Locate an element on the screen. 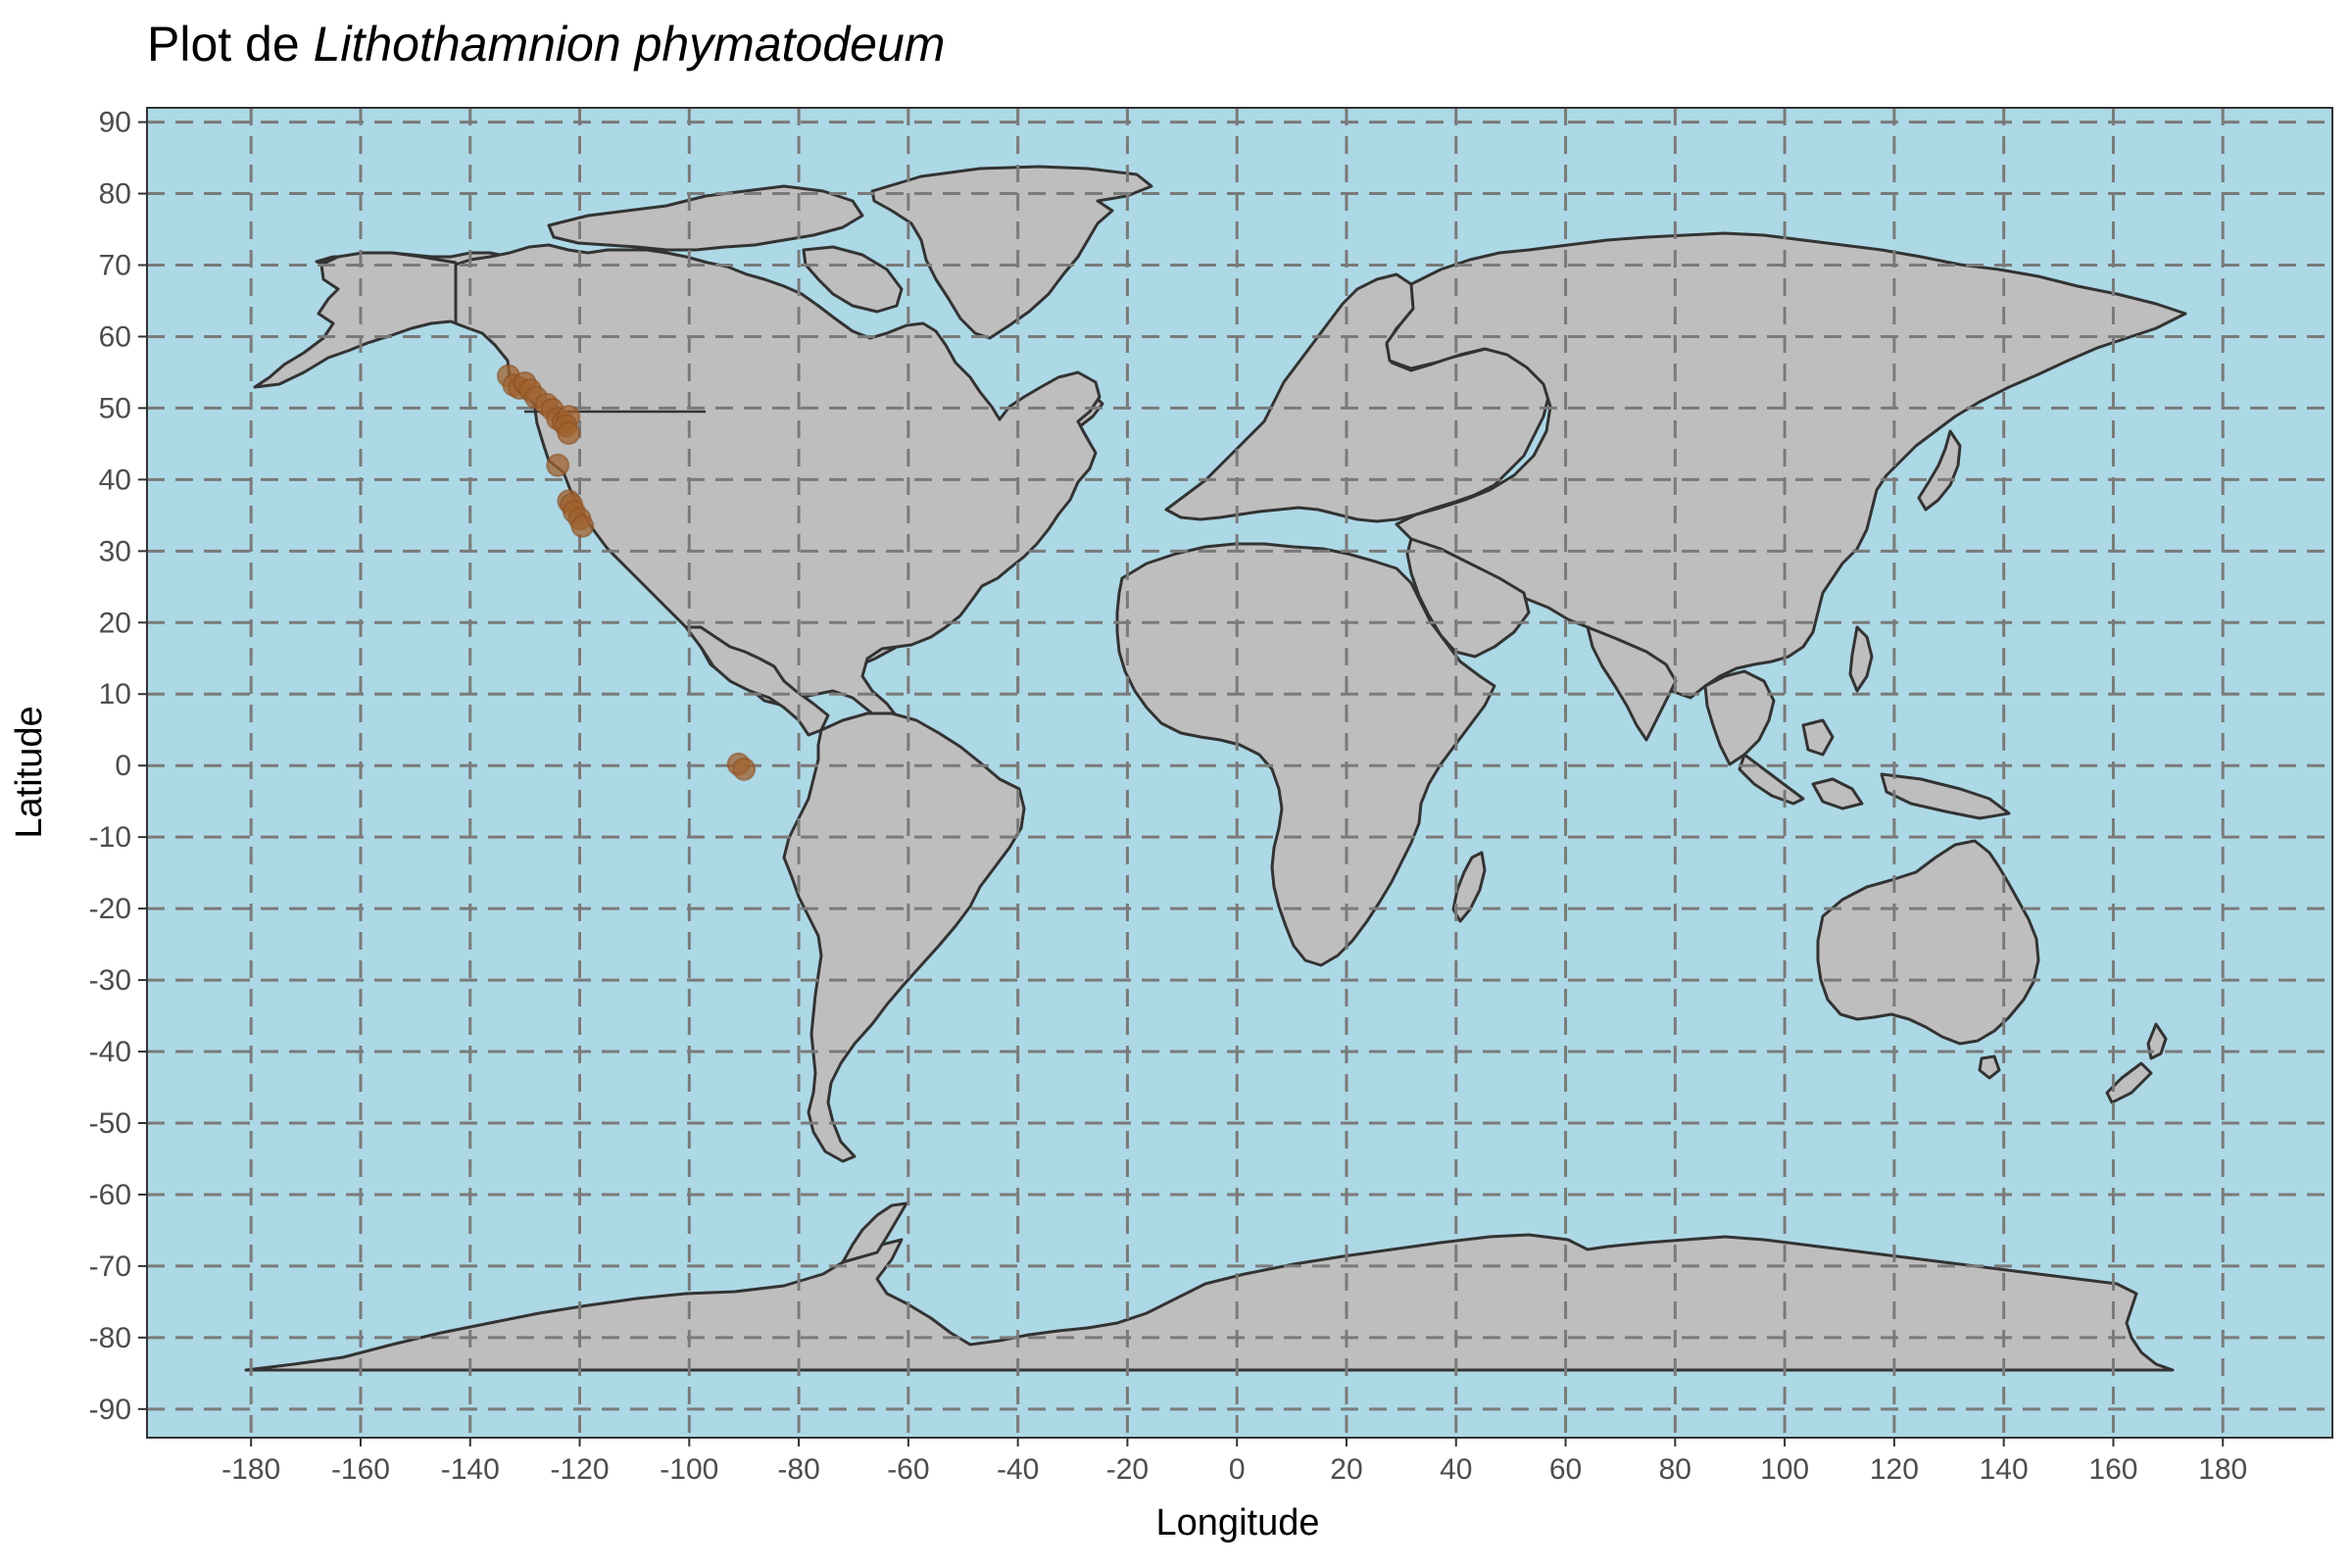  occurrence-points is located at coordinates (626, 572).